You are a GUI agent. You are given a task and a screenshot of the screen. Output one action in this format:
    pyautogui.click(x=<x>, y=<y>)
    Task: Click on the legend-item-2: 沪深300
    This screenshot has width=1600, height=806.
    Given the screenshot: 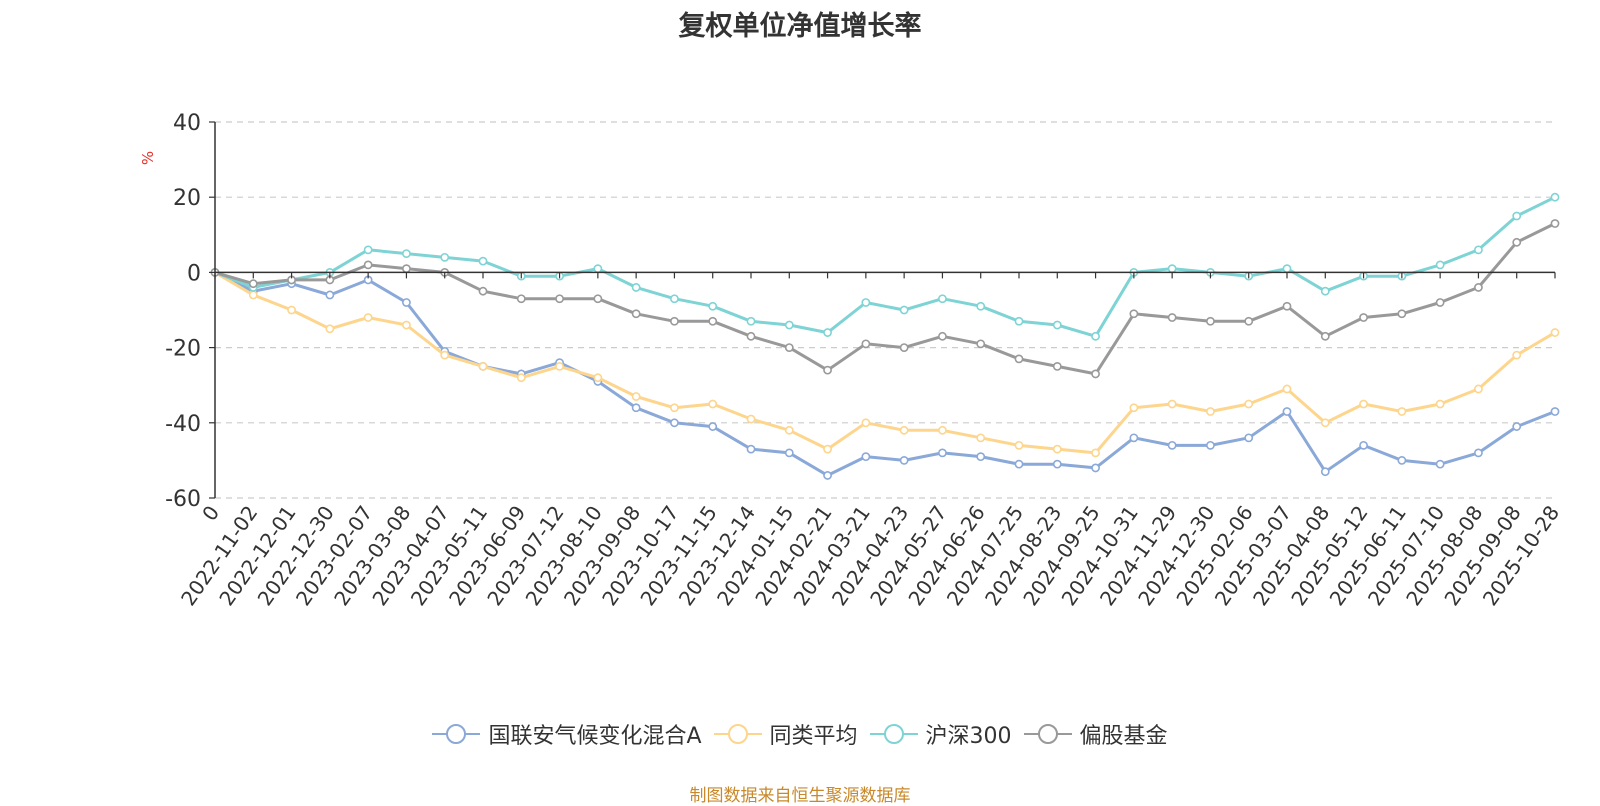 What is the action you would take?
    pyautogui.click(x=940, y=734)
    